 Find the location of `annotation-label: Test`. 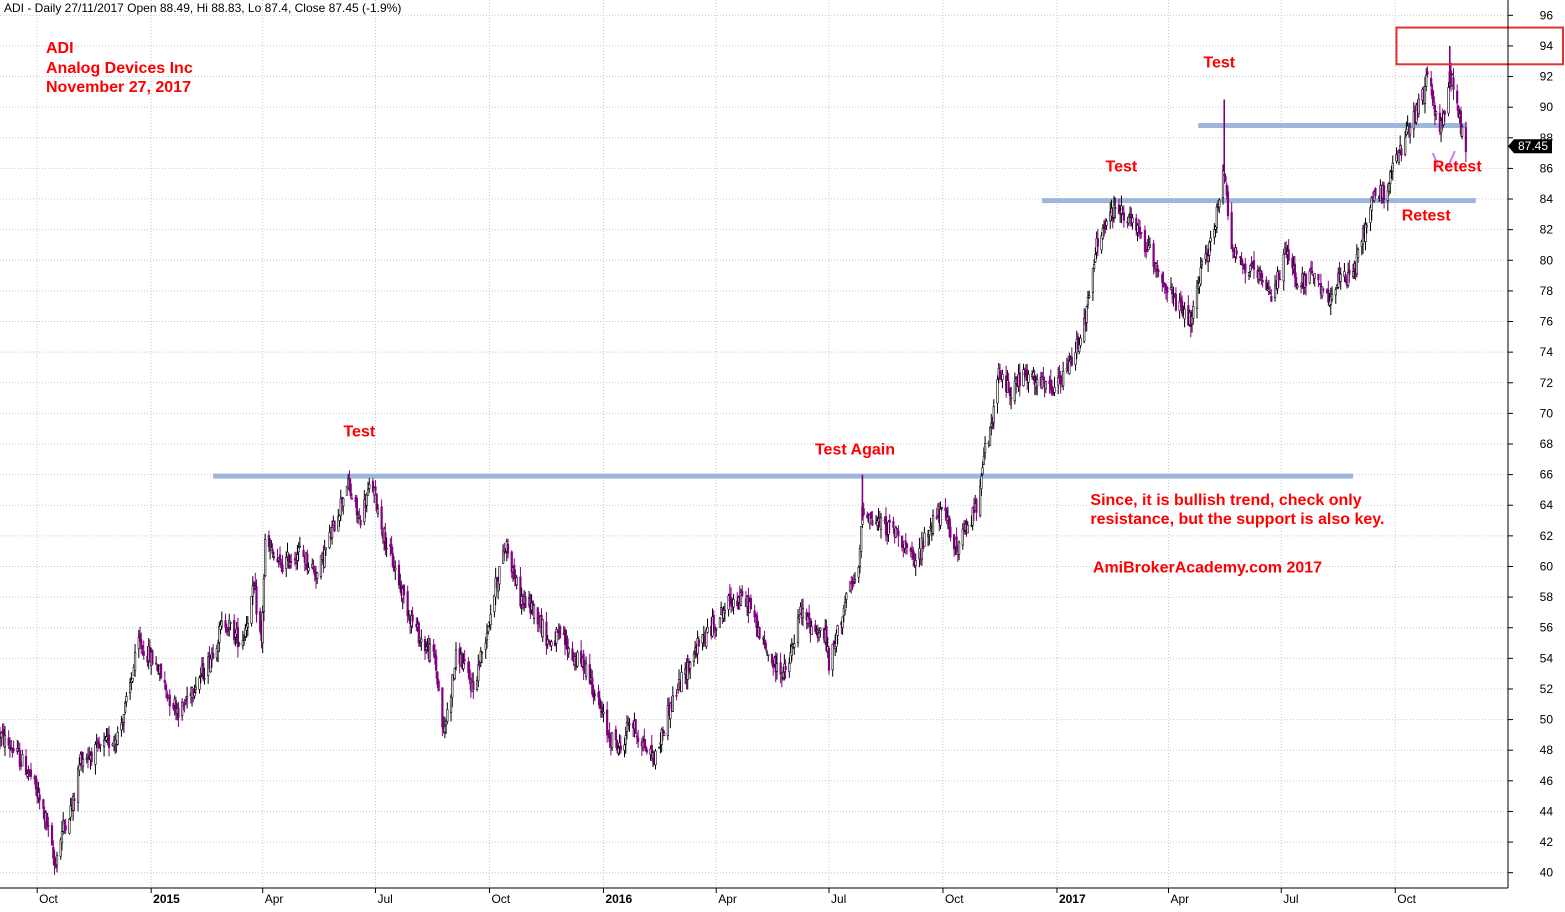

annotation-label: Test is located at coordinates (1122, 166).